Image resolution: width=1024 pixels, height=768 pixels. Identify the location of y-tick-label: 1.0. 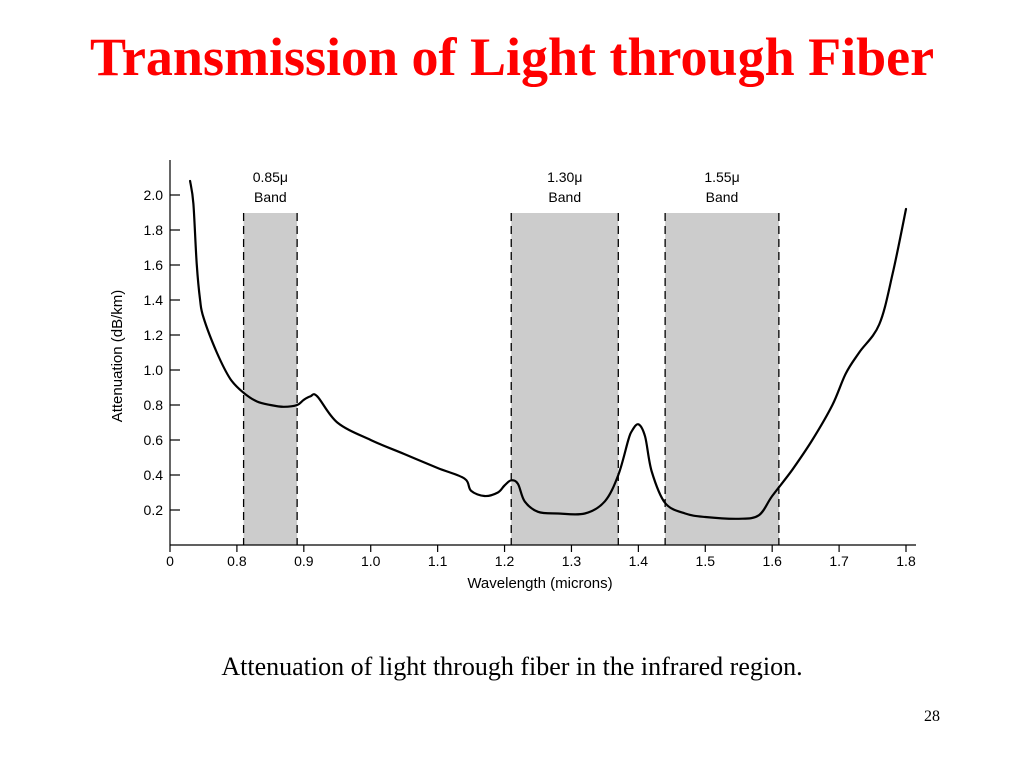
(154, 370).